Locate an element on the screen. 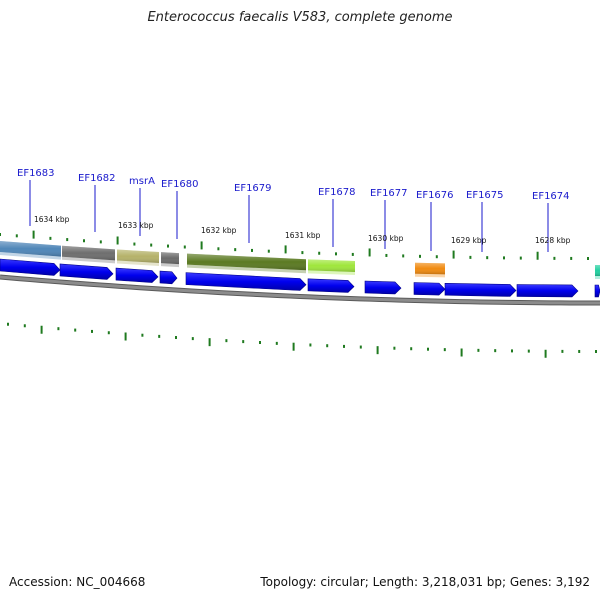  gene-label: EF1677 is located at coordinates (389, 193).